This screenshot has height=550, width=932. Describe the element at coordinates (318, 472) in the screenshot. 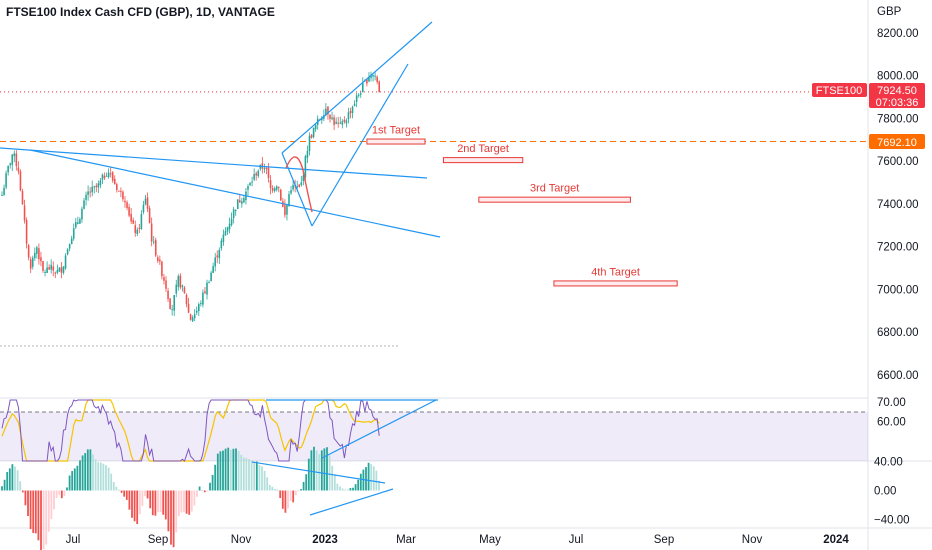

I see `macd-upper-trendline` at that location.